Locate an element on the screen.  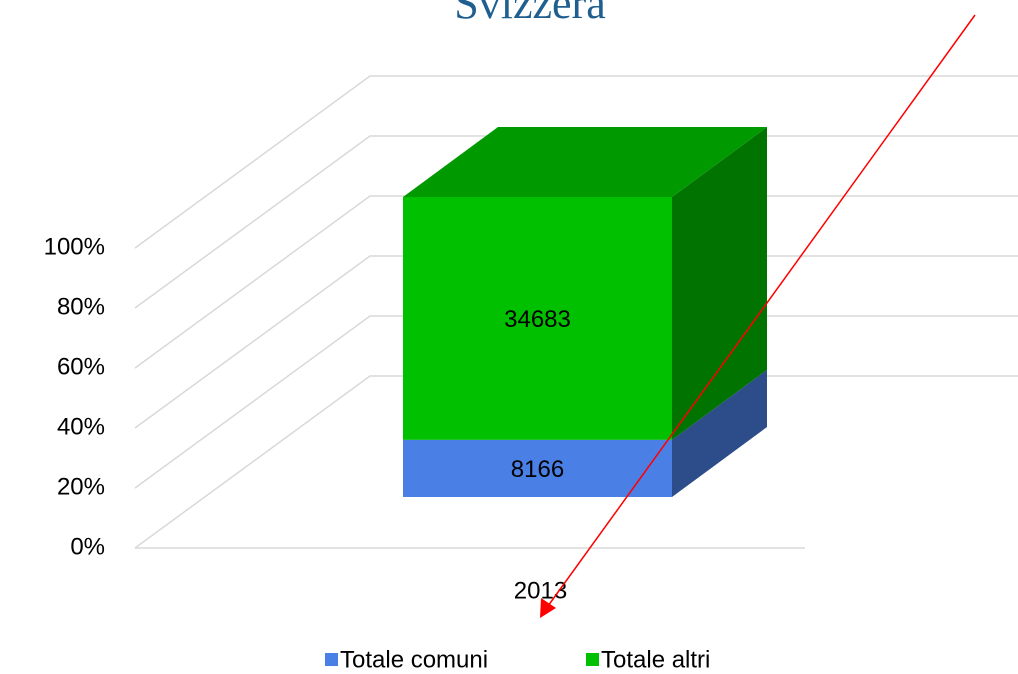
bar-top is located at coordinates (585, 162).